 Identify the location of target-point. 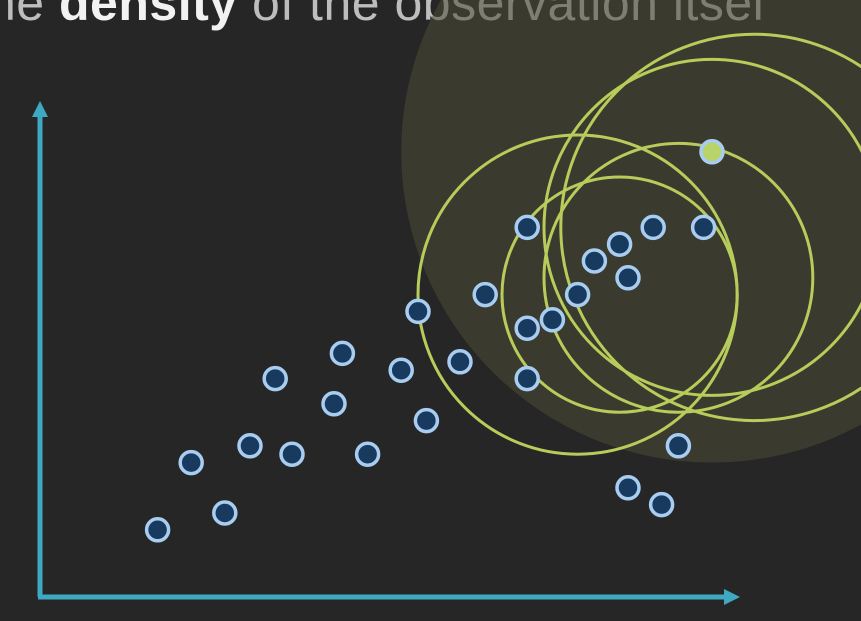
(712, 152).